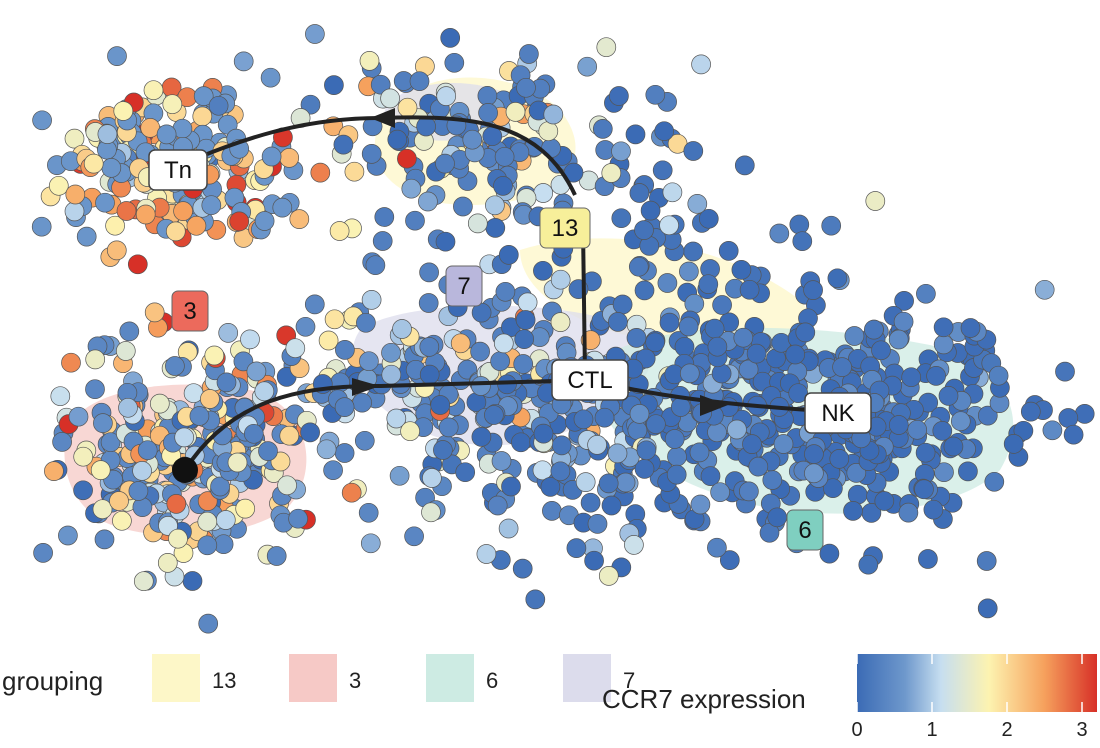 The height and width of the screenshot is (748, 1100). What do you see at coordinates (714, 405) in the screenshot?
I see `trajectory-arrowhead` at bounding box center [714, 405].